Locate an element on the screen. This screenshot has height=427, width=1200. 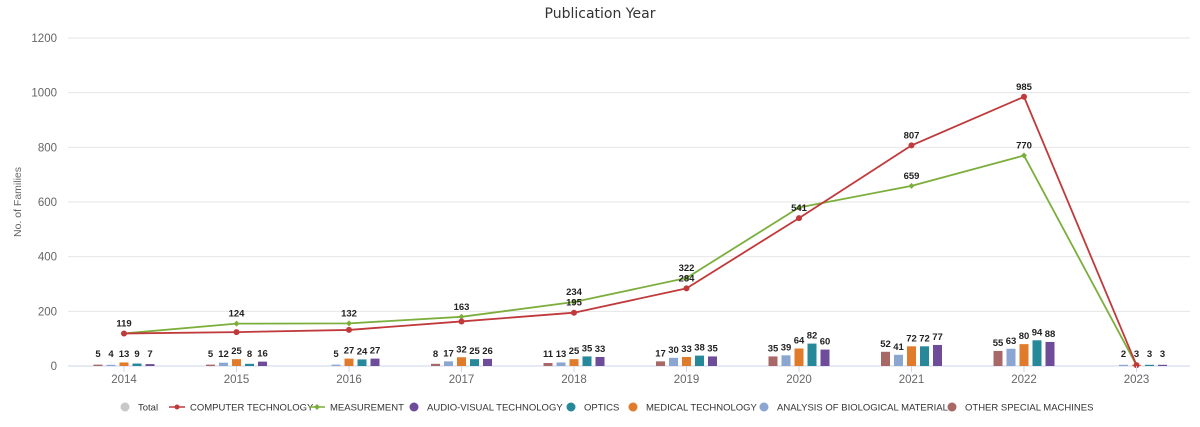
y-tick-label: 800 is located at coordinates (47, 148).